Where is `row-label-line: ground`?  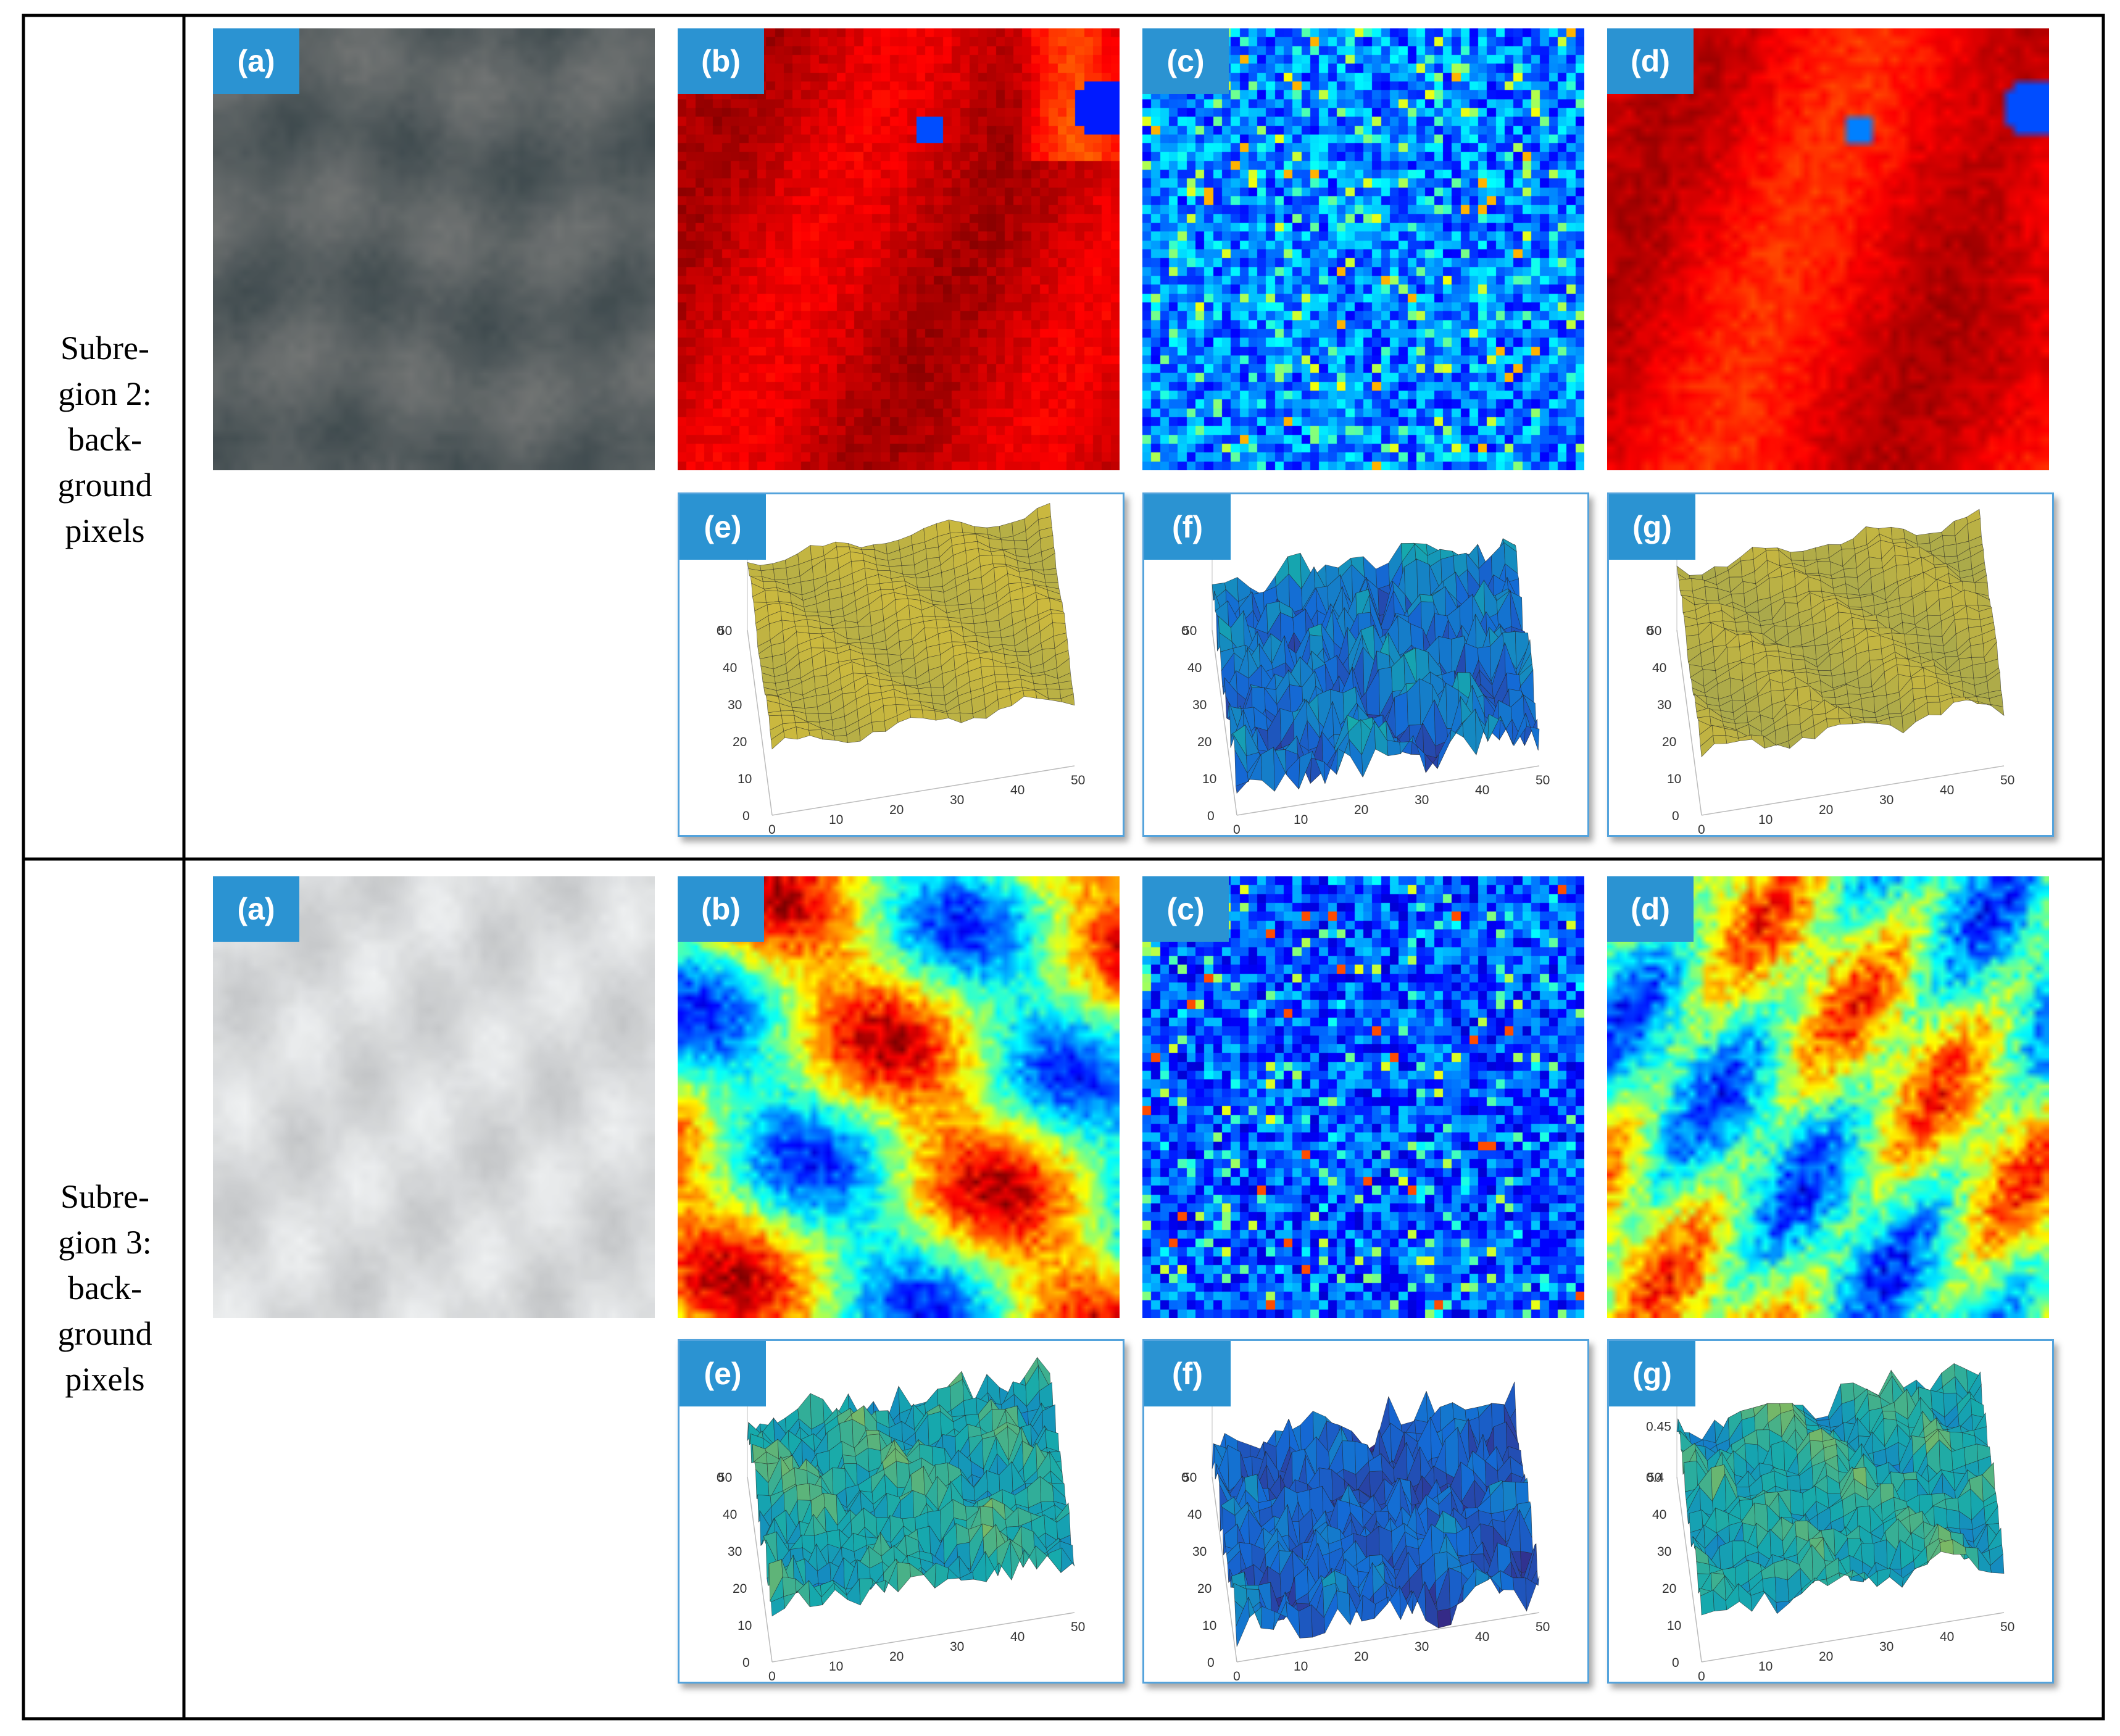 row-label-line: ground is located at coordinates (104, 485).